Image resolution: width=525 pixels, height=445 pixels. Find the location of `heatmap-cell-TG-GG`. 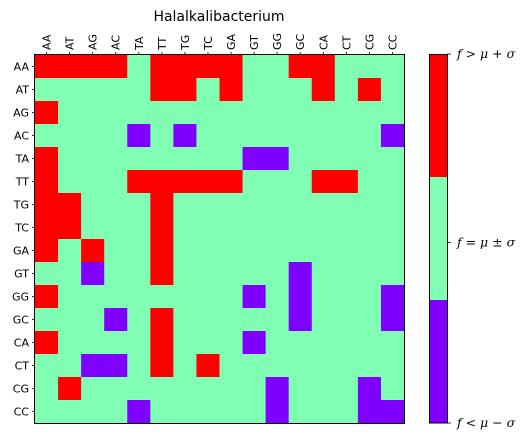

heatmap-cell-TG-GG is located at coordinates (277, 205).